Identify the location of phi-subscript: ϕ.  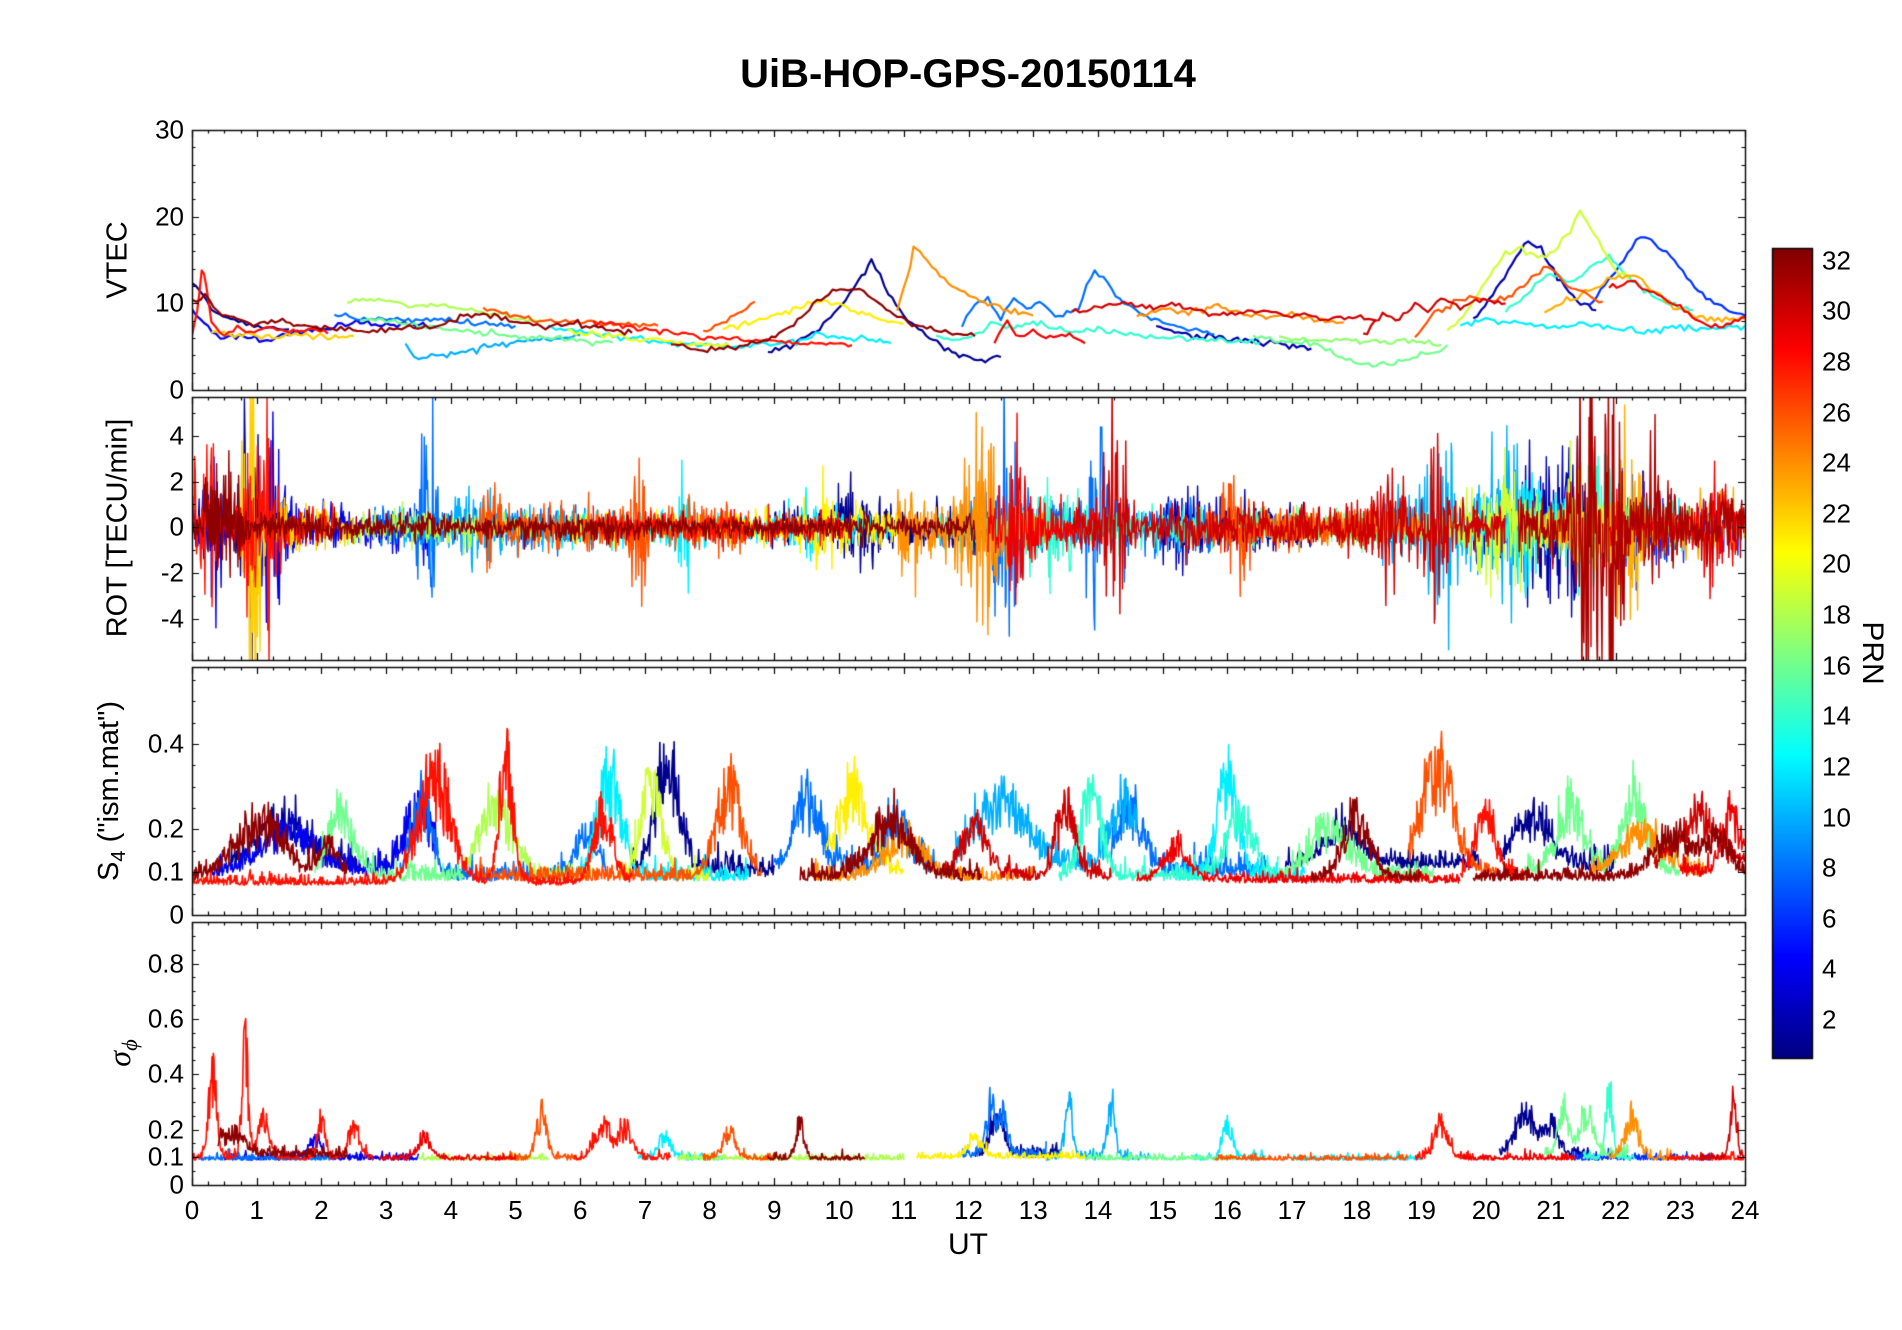
(130, 1045).